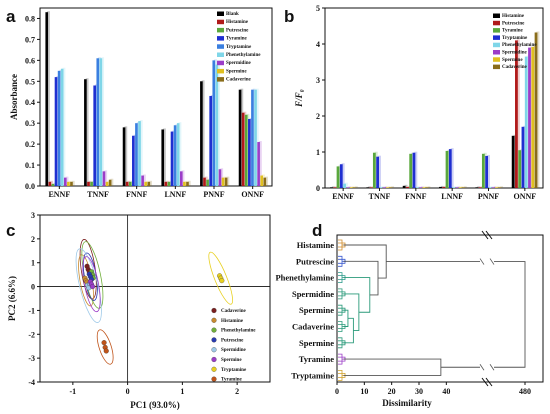 The height and width of the screenshot is (414, 550). I want to click on y-tick-label: 0.3, so click(30, 123).